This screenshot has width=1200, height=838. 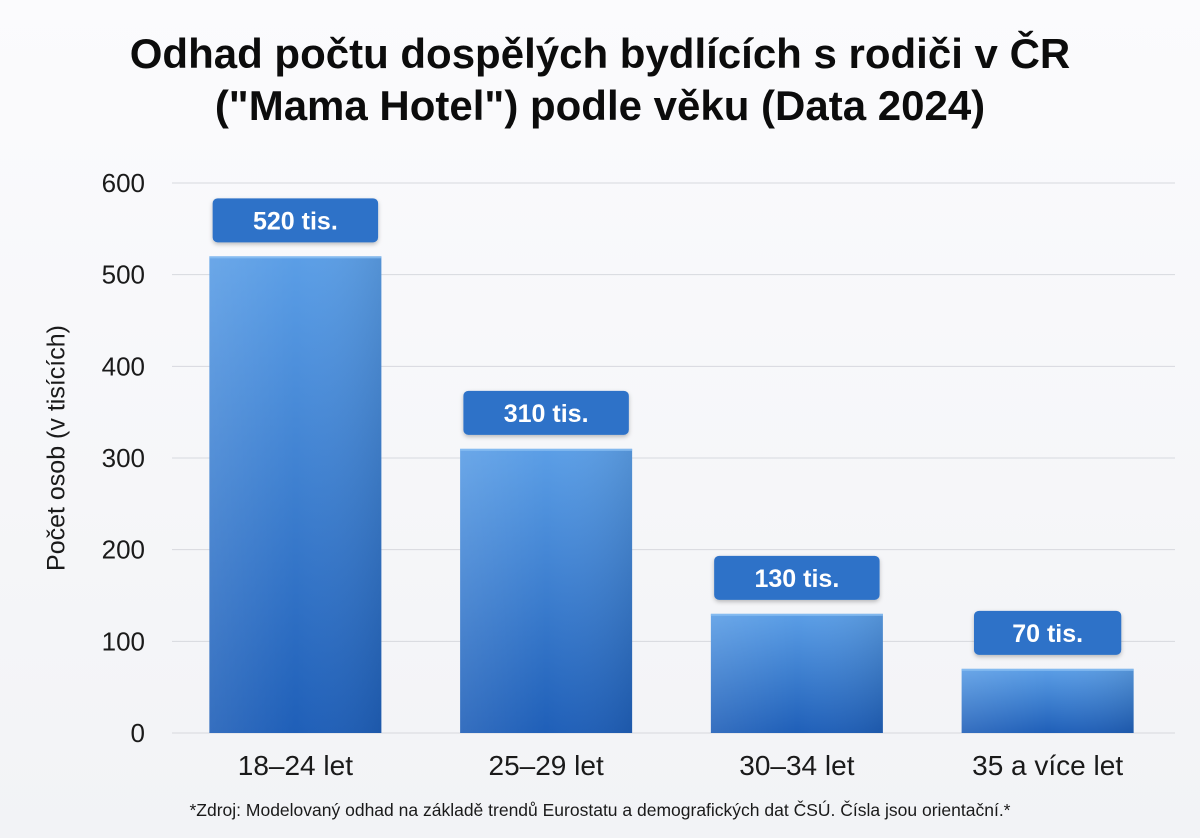 I want to click on y-tick-label: 500, so click(x=123, y=275).